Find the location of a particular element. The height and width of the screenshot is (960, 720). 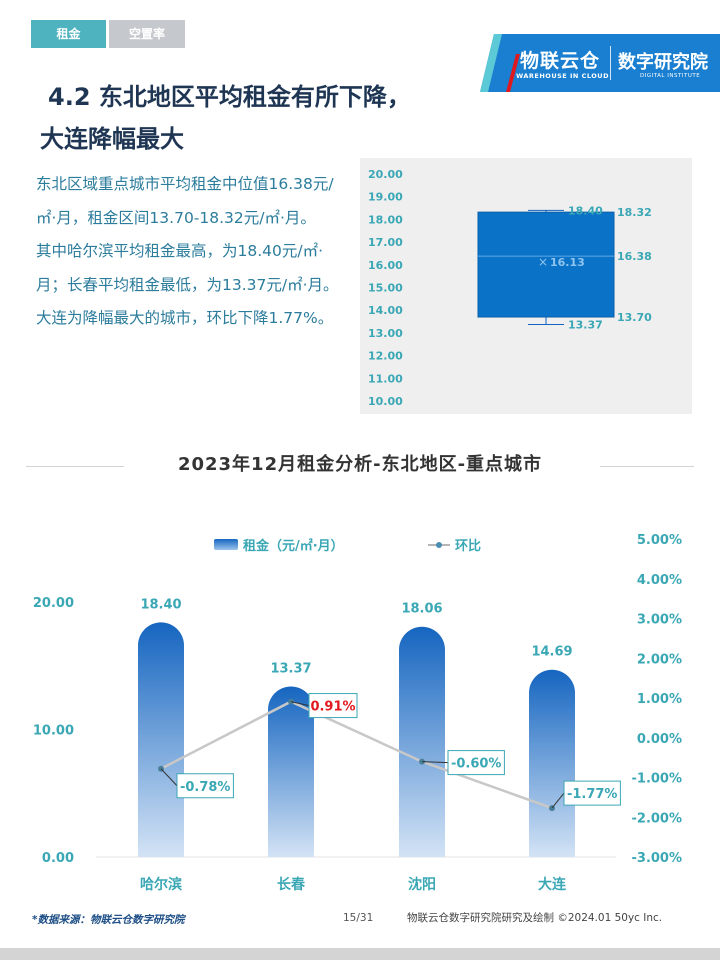

right-axis-tick-label: 5.00% is located at coordinates (659, 540).